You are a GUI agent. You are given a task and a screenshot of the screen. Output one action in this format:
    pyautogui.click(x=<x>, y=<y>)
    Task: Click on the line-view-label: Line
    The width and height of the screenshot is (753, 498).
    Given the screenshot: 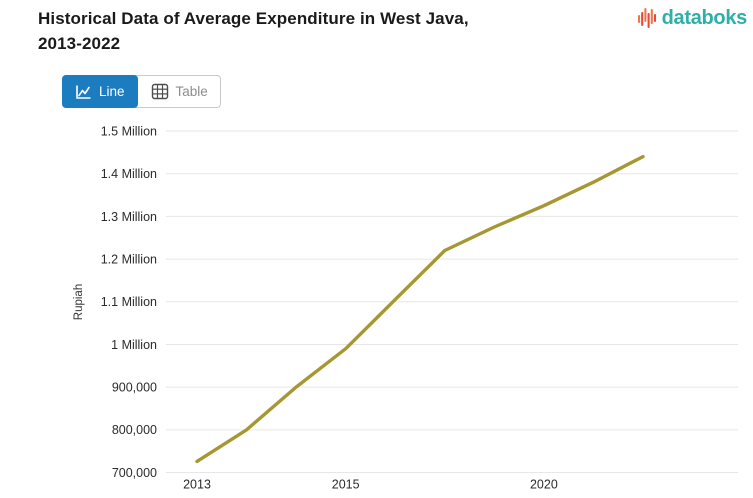 What is the action you would take?
    pyautogui.click(x=112, y=91)
    